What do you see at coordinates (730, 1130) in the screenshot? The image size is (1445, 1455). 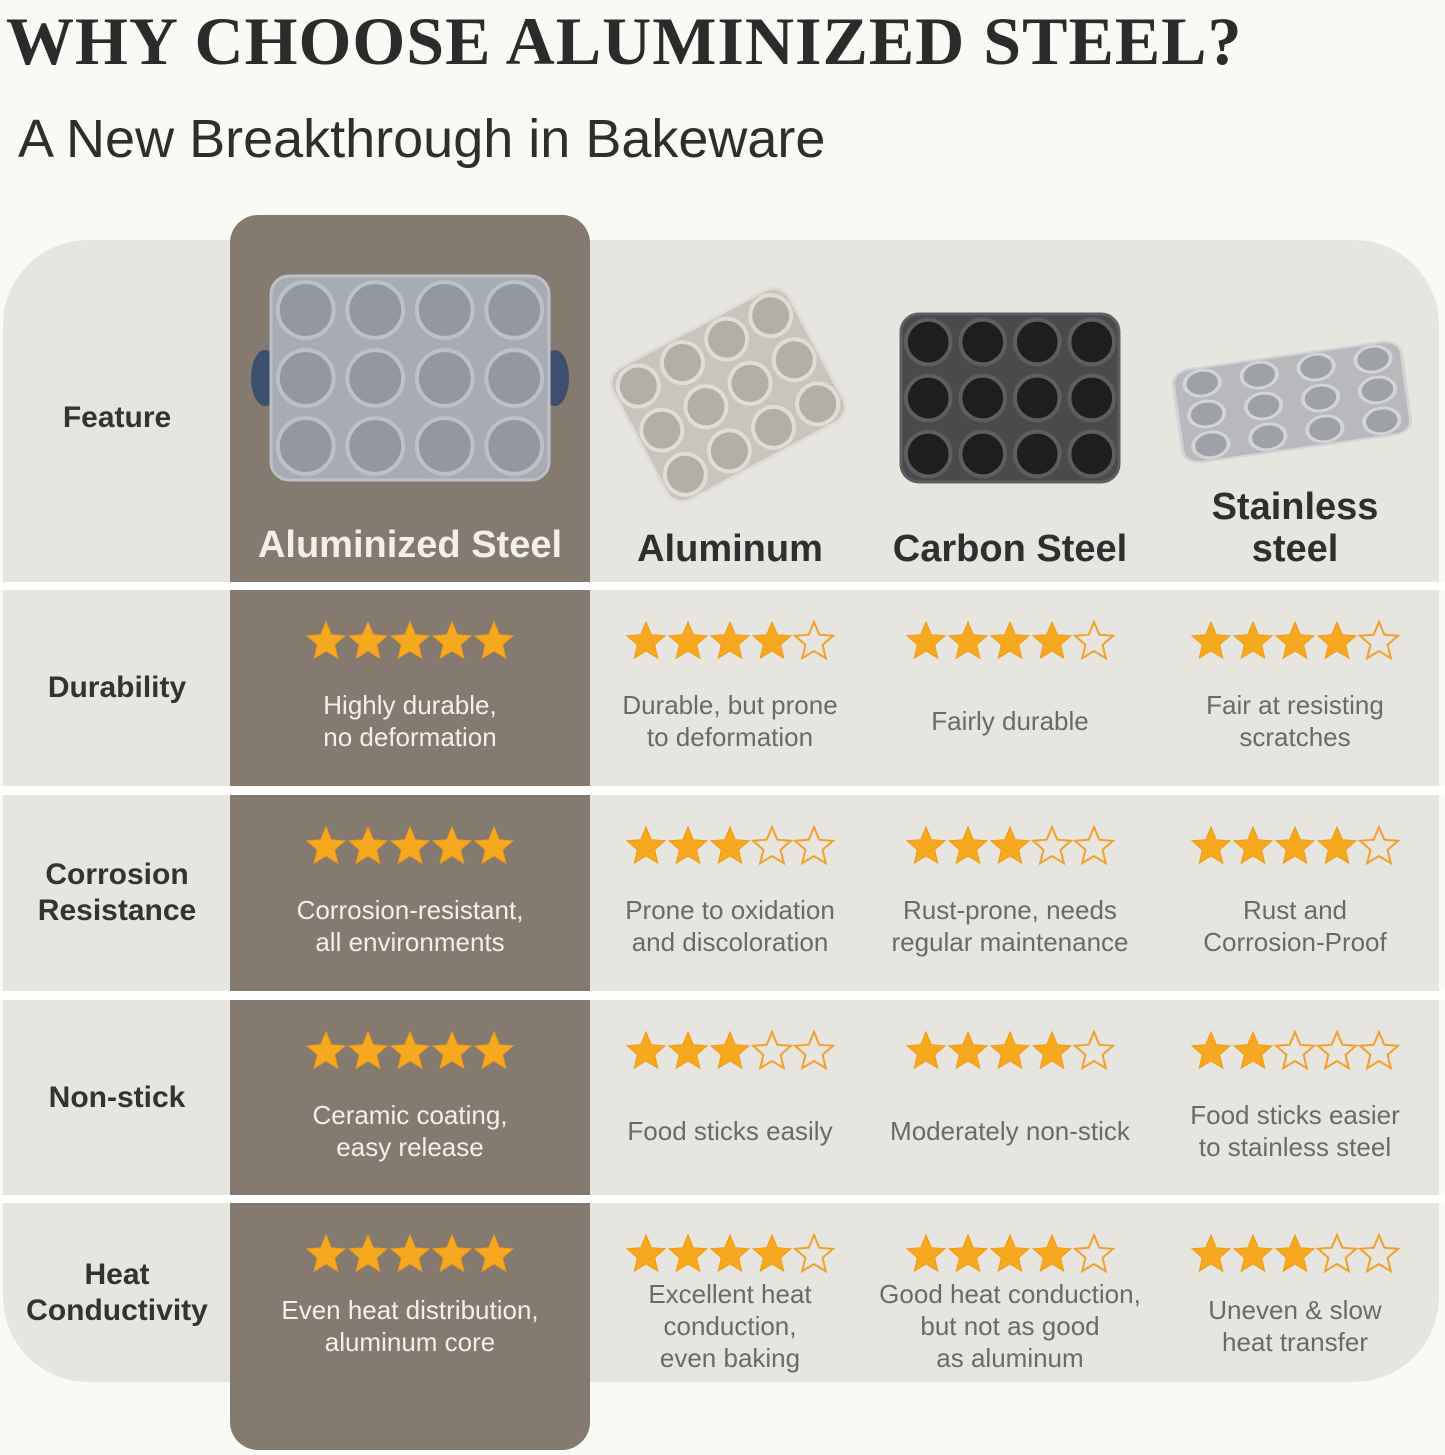 I see `cell-text: Food sticks easily` at bounding box center [730, 1130].